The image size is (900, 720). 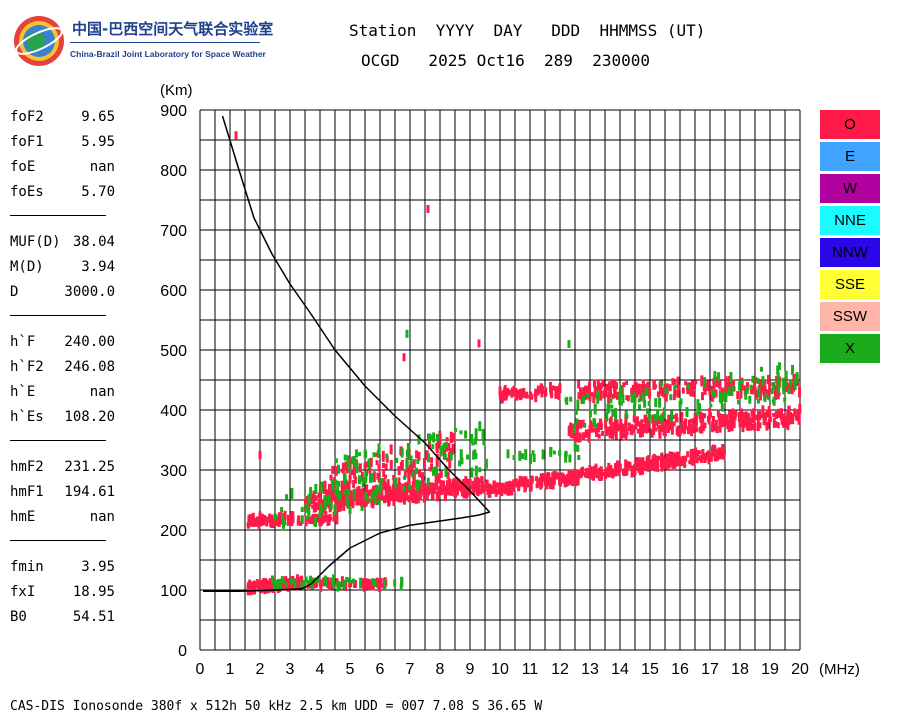 What do you see at coordinates (27, 467) in the screenshot?
I see `parameter-name: hmF2` at bounding box center [27, 467].